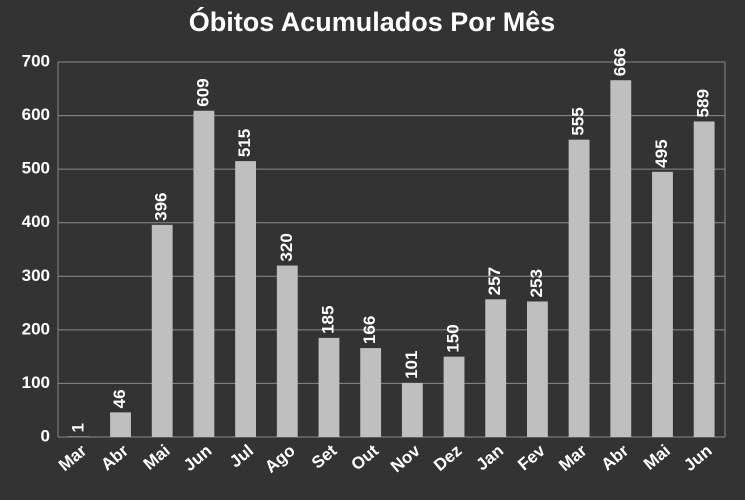 This screenshot has width=745, height=500. What do you see at coordinates (36, 221) in the screenshot?
I see `y-tick-label: 400` at bounding box center [36, 221].